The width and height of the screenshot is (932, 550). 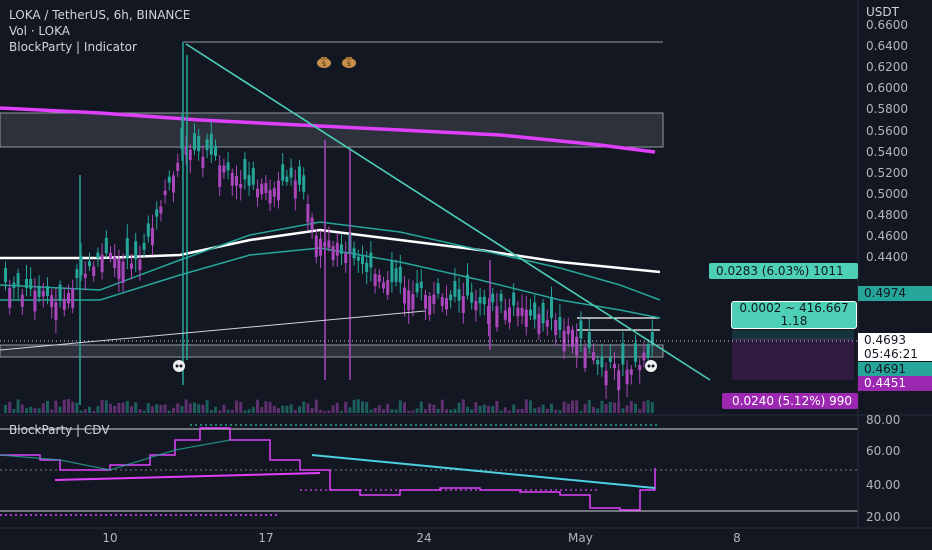 I want to click on band-lower, so click(x=330, y=283).